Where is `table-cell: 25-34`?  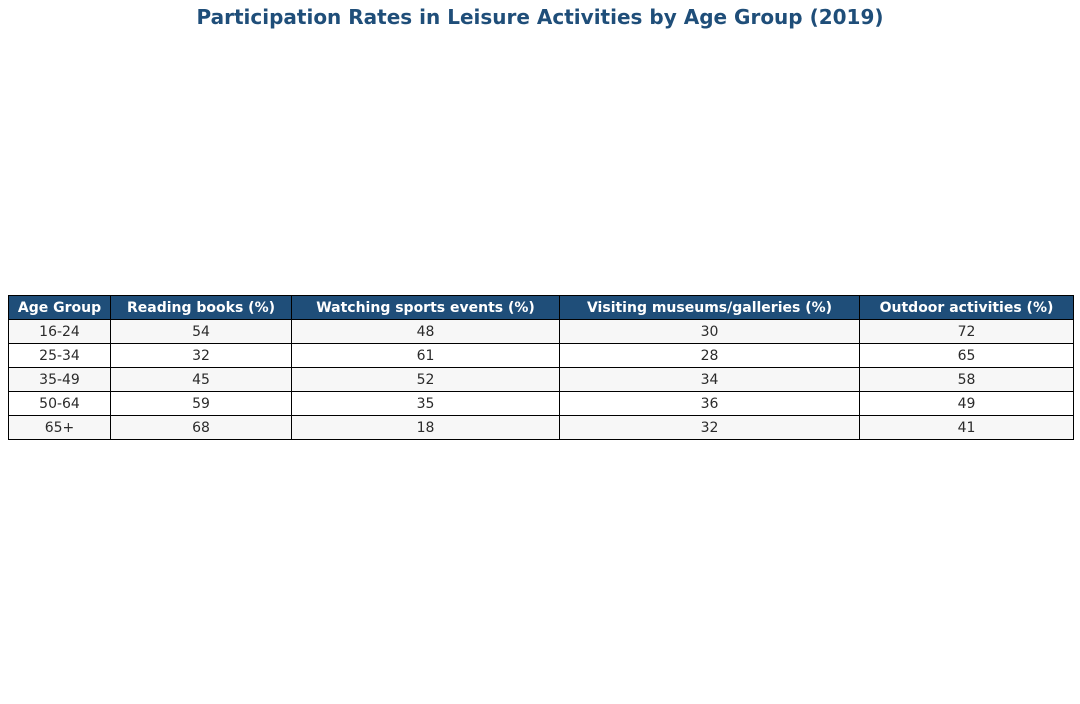 table-cell: 25-34 is located at coordinates (59, 355).